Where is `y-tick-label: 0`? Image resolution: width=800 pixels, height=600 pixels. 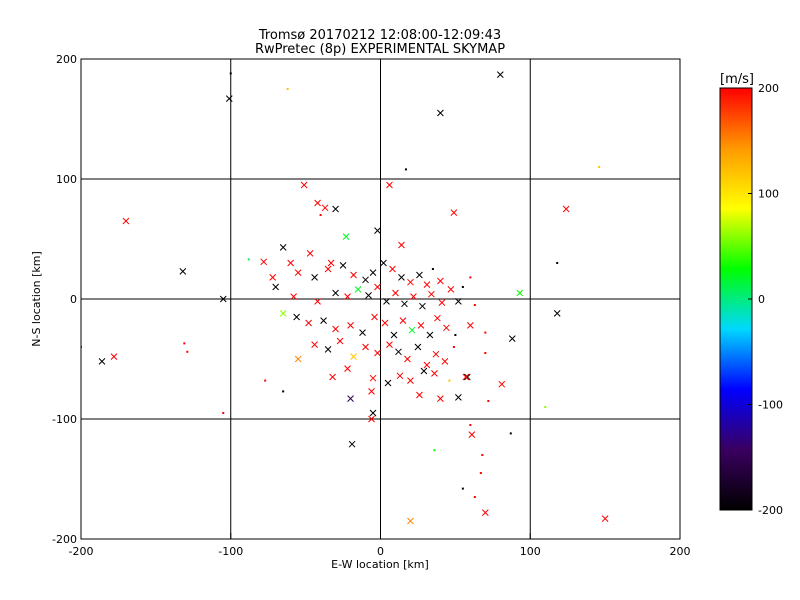 y-tick-label: 0 is located at coordinates (73, 299).